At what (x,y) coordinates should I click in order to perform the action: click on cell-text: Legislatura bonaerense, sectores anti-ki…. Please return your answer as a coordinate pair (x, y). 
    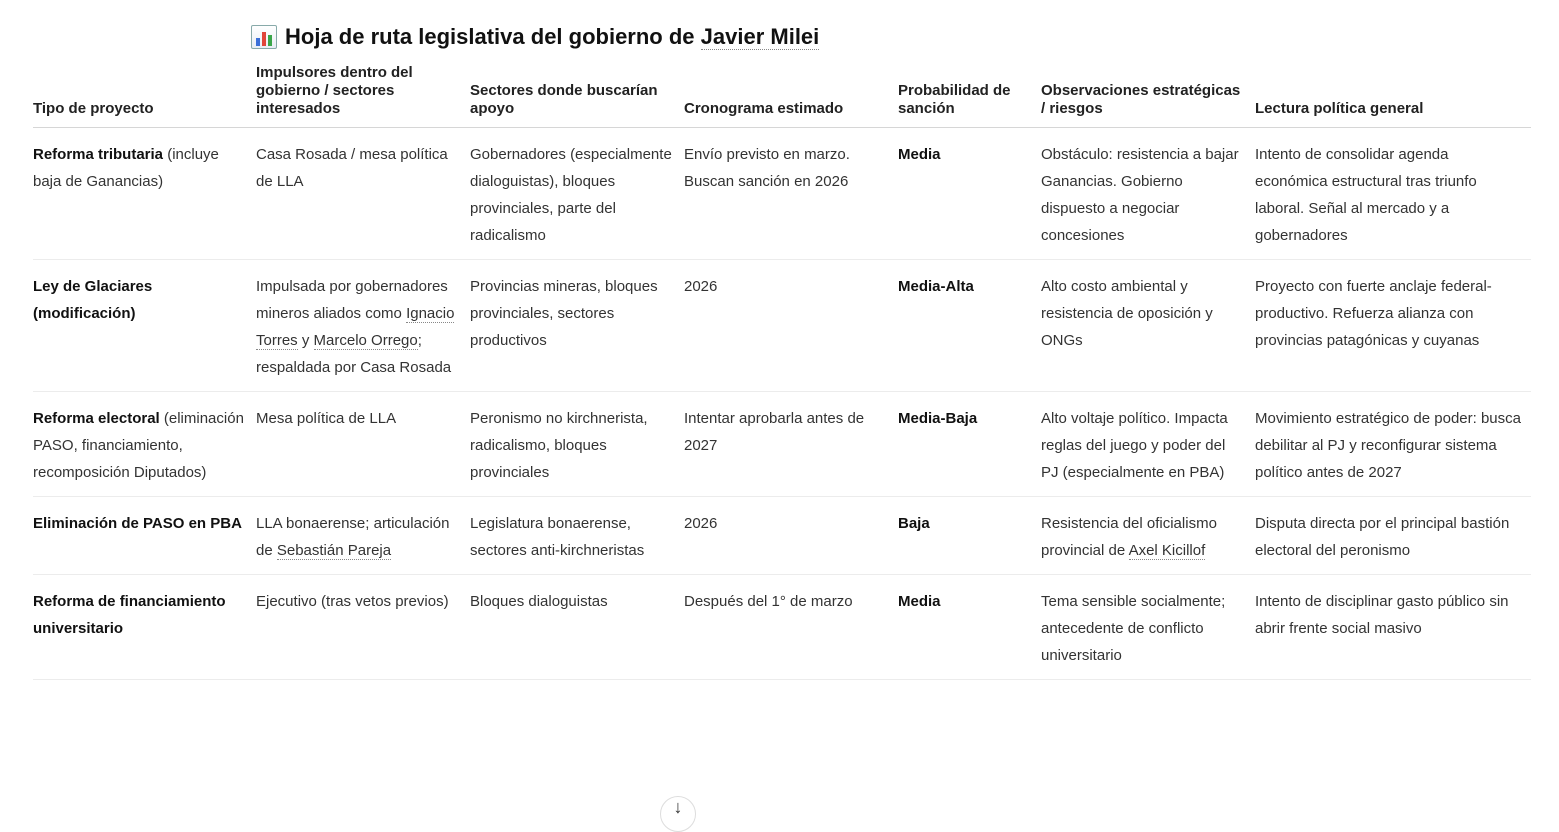
    Looking at the image, I should click on (557, 537).